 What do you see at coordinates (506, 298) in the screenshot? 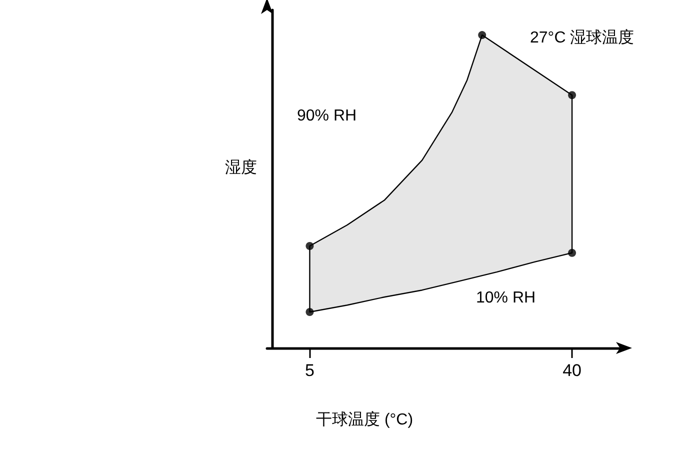
I see `annotation: 10% RH` at bounding box center [506, 298].